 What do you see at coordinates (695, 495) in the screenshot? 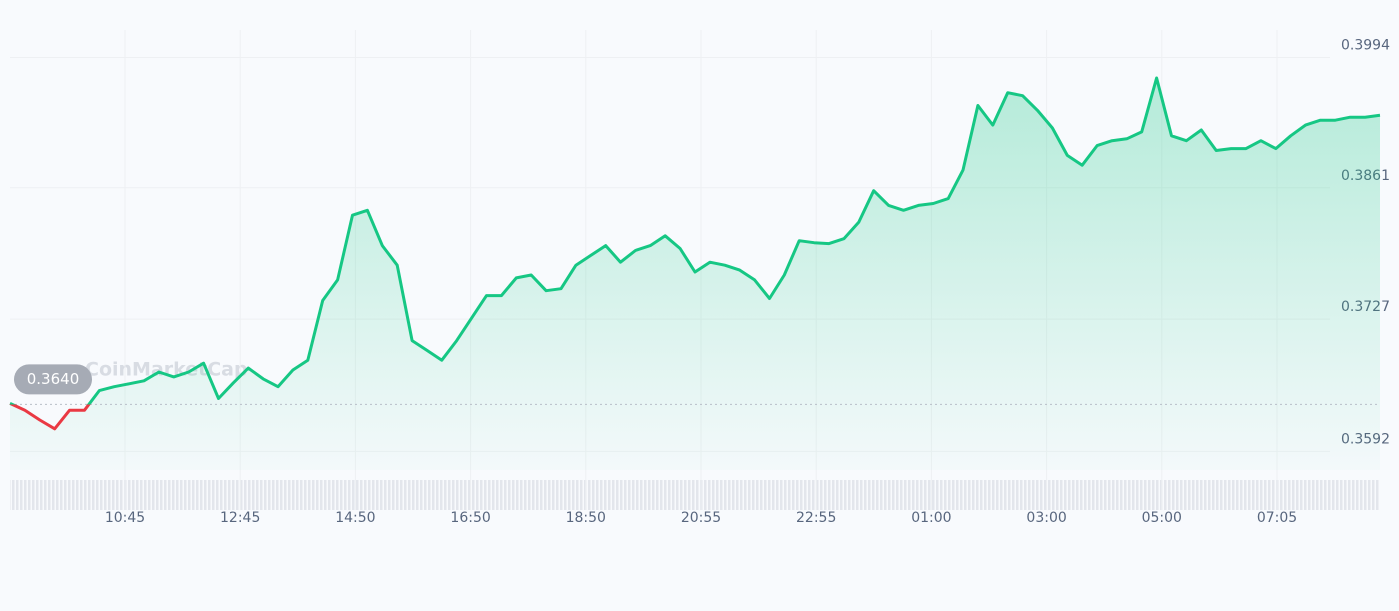
I see `volume-strip` at bounding box center [695, 495].